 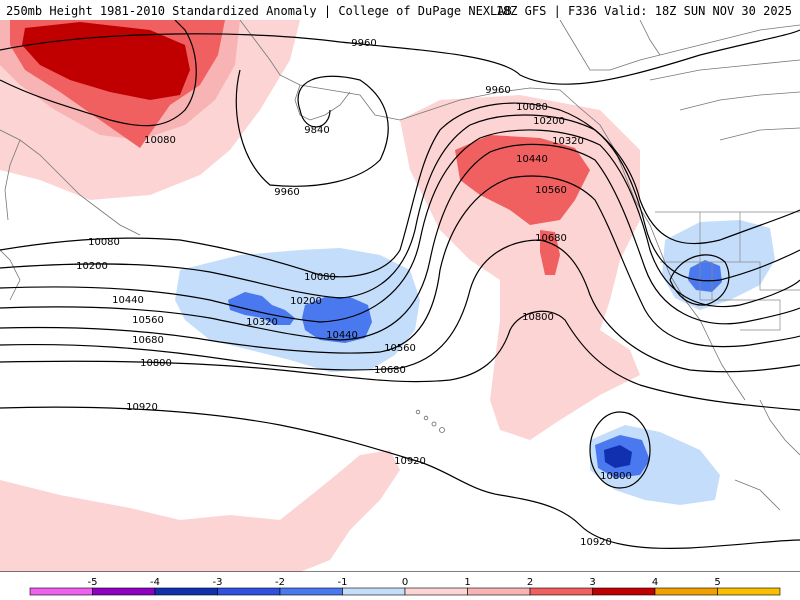 I want to click on colorbar-swatch-pos0, so click(x=436, y=591).